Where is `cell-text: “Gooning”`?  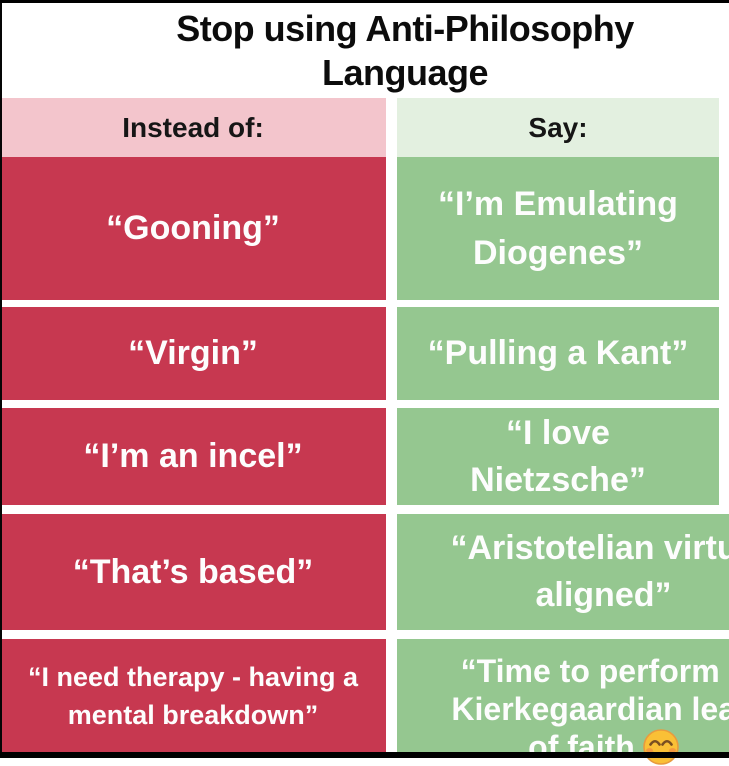 cell-text: “Gooning” is located at coordinates (193, 228).